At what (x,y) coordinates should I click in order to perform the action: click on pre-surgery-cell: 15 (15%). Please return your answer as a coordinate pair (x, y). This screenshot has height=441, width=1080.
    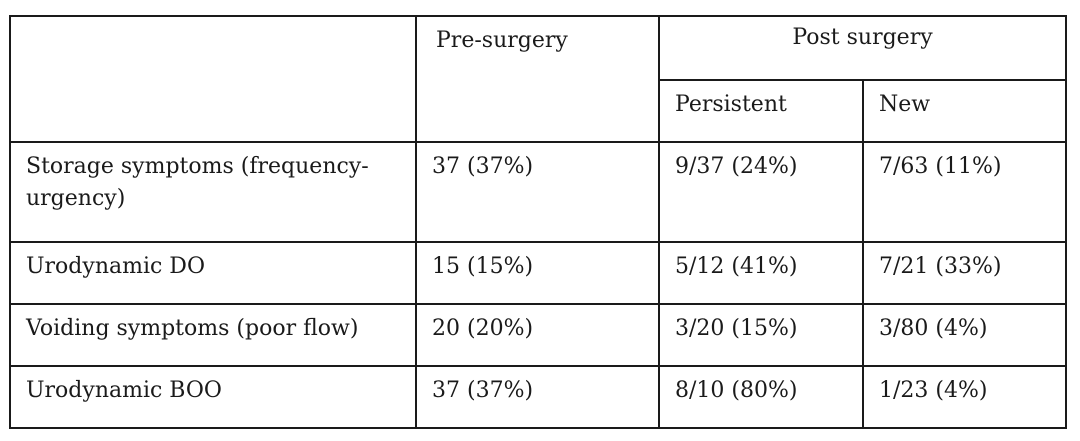
    Looking at the image, I should click on (537, 273).